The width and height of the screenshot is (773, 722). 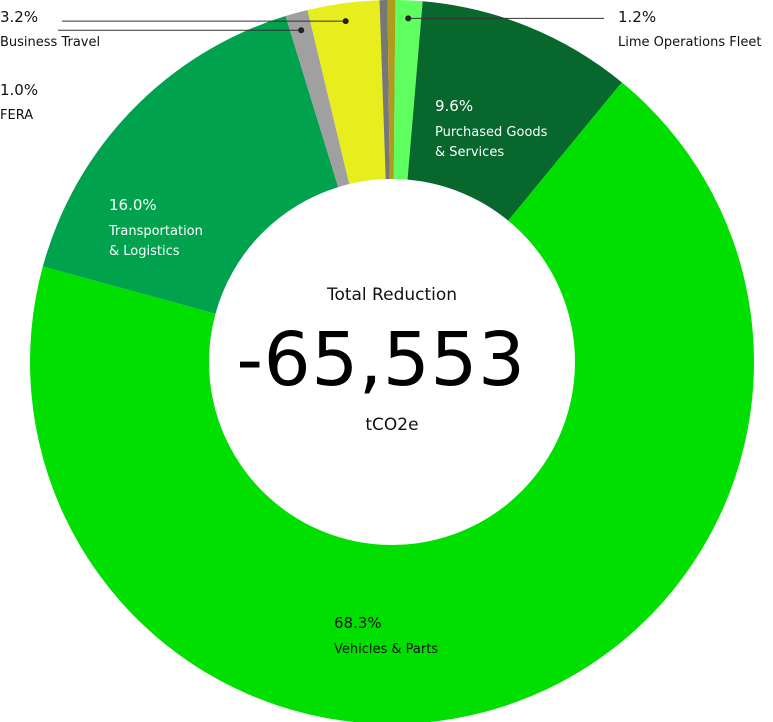 What do you see at coordinates (301, 30) in the screenshot?
I see `leader-dot-fera` at bounding box center [301, 30].